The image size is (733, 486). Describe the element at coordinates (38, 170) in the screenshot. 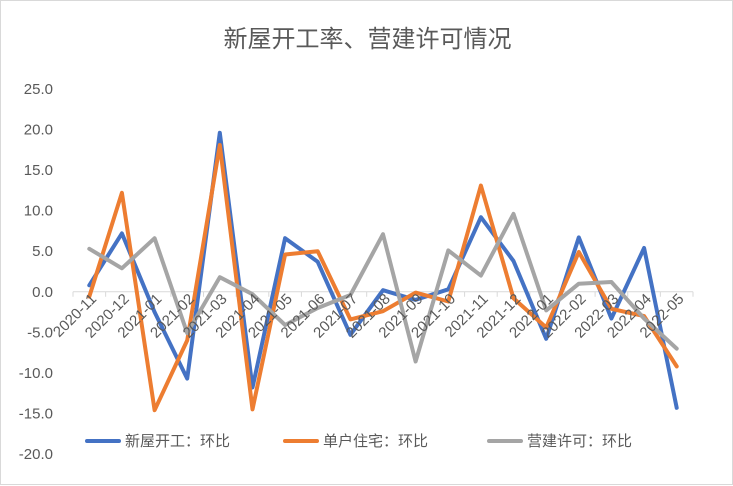

I see `y-tick-label: 15.0` at that location.